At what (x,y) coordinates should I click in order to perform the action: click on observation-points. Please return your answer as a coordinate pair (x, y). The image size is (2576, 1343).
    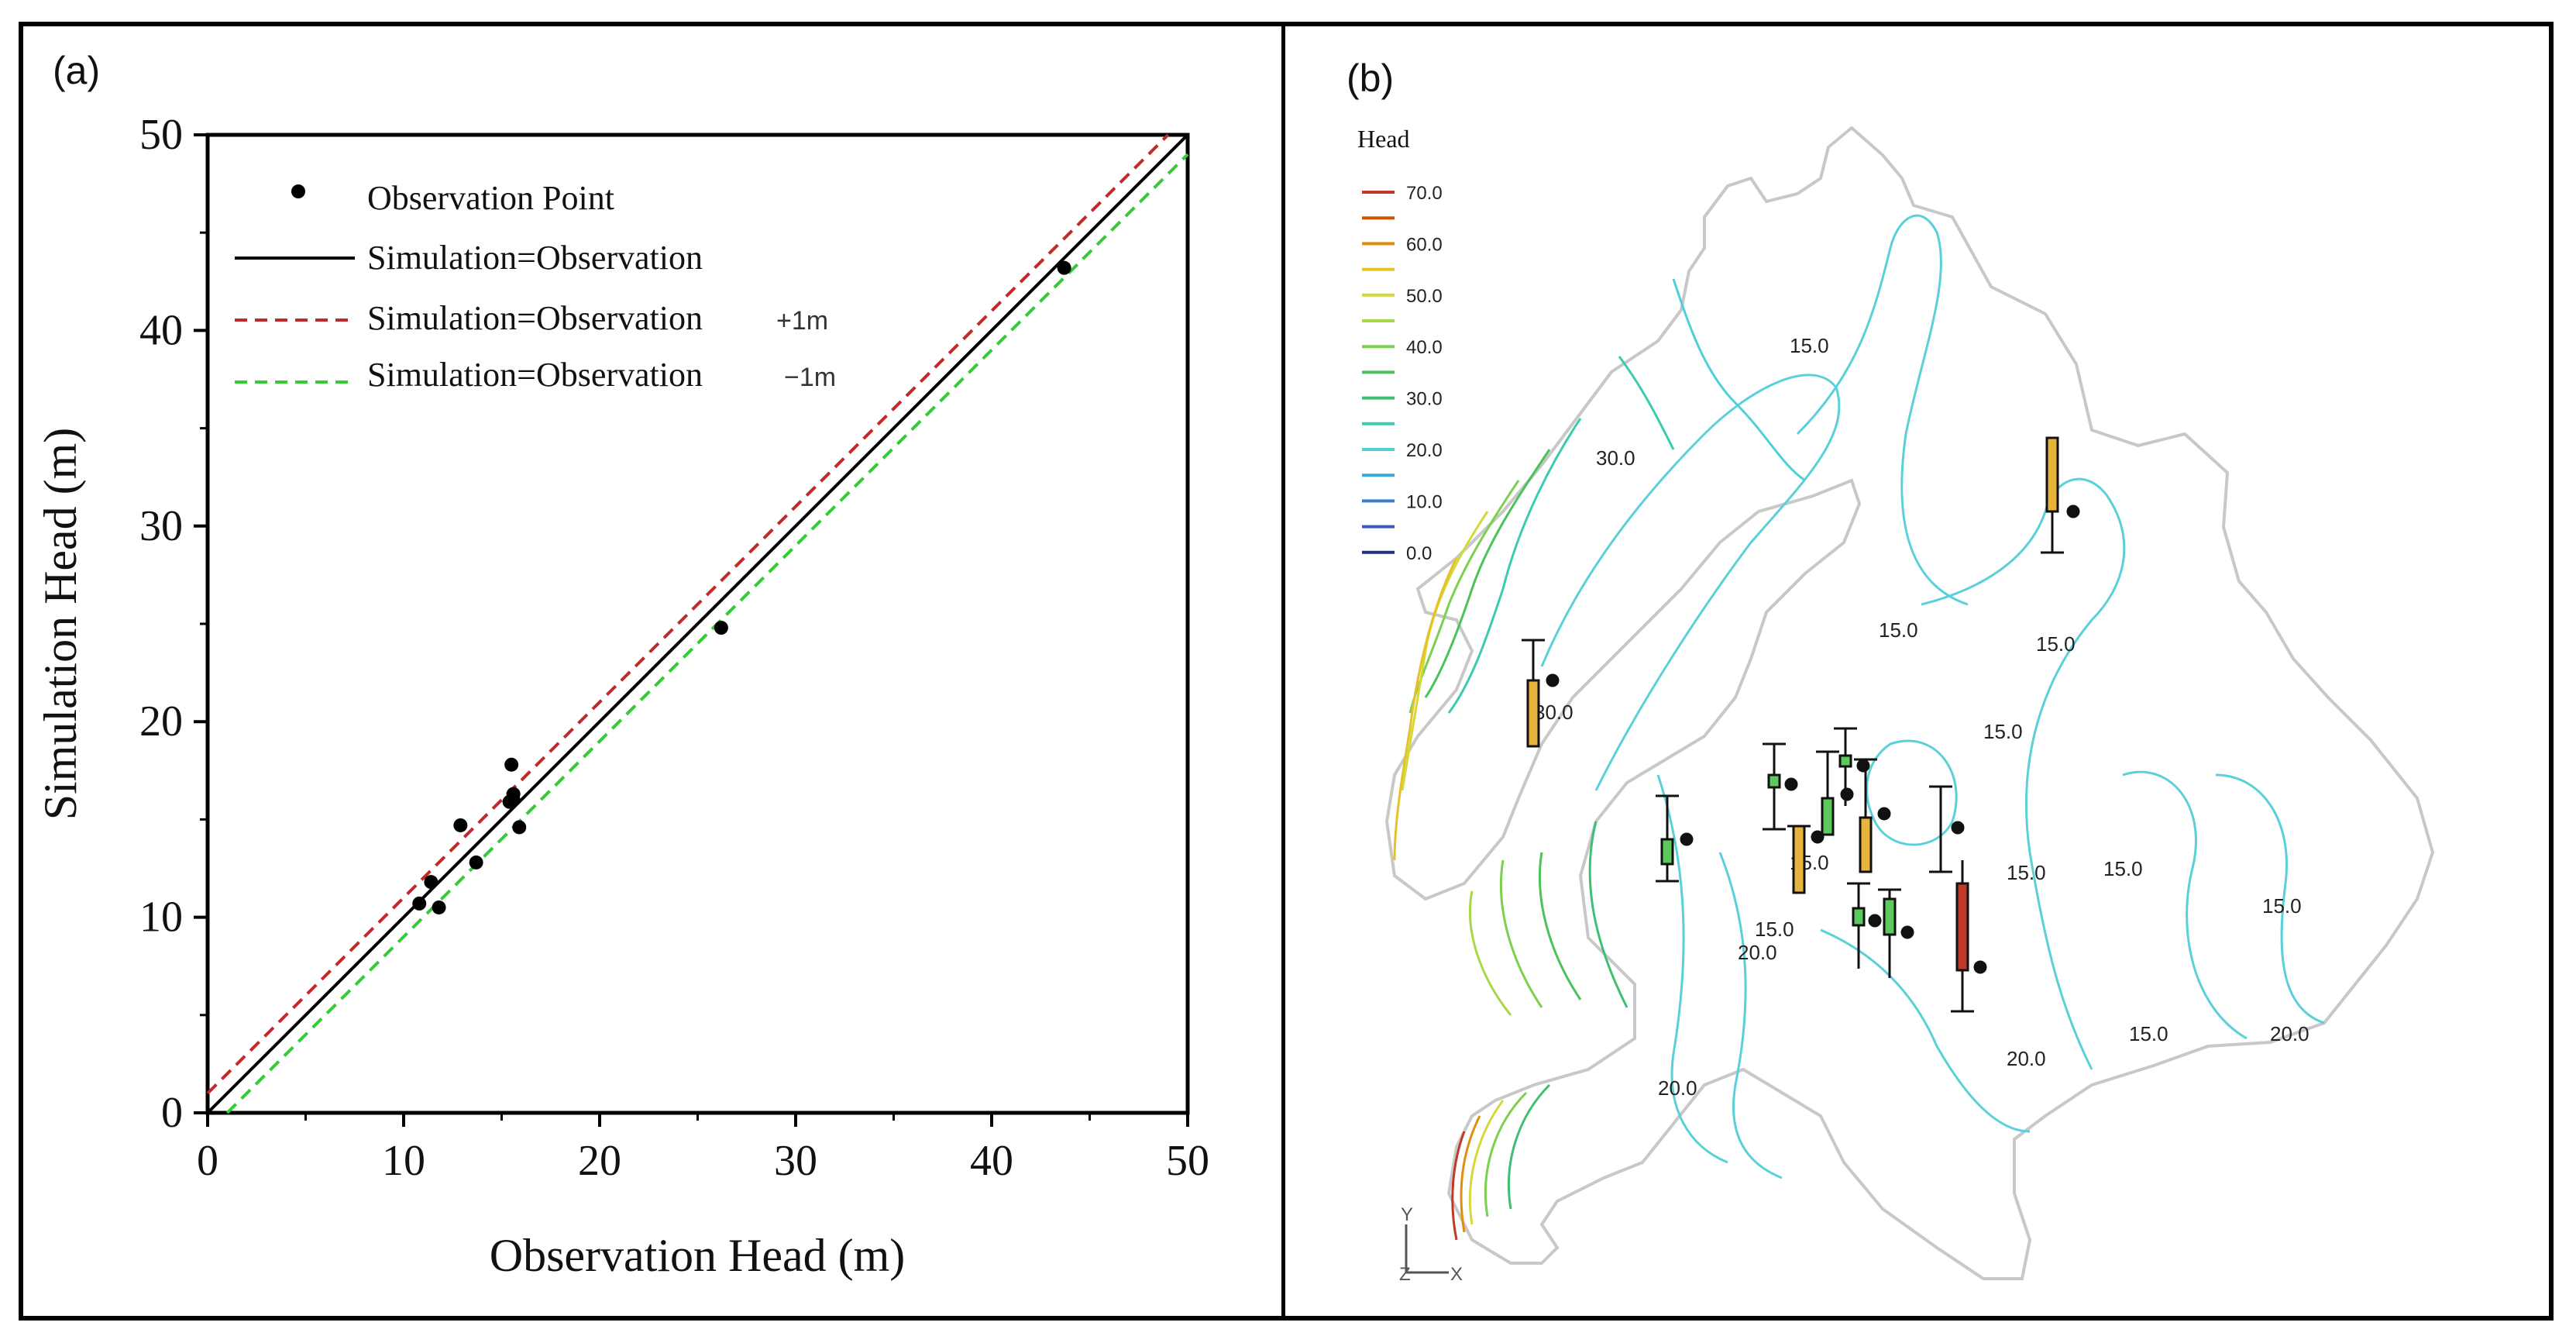
    Looking at the image, I should click on (741, 587).